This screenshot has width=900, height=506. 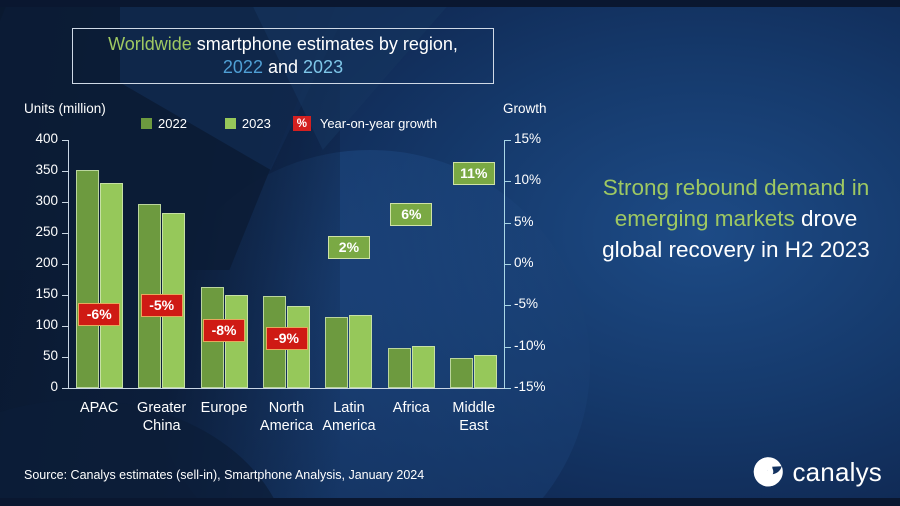 I want to click on x-category-label-line: China, so click(x=161, y=426).